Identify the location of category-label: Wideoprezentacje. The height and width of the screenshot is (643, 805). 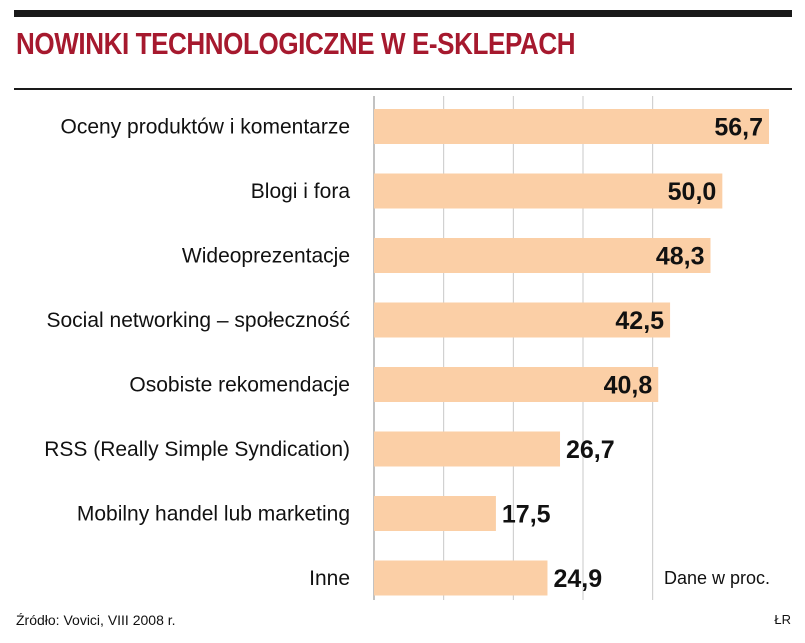
(266, 256).